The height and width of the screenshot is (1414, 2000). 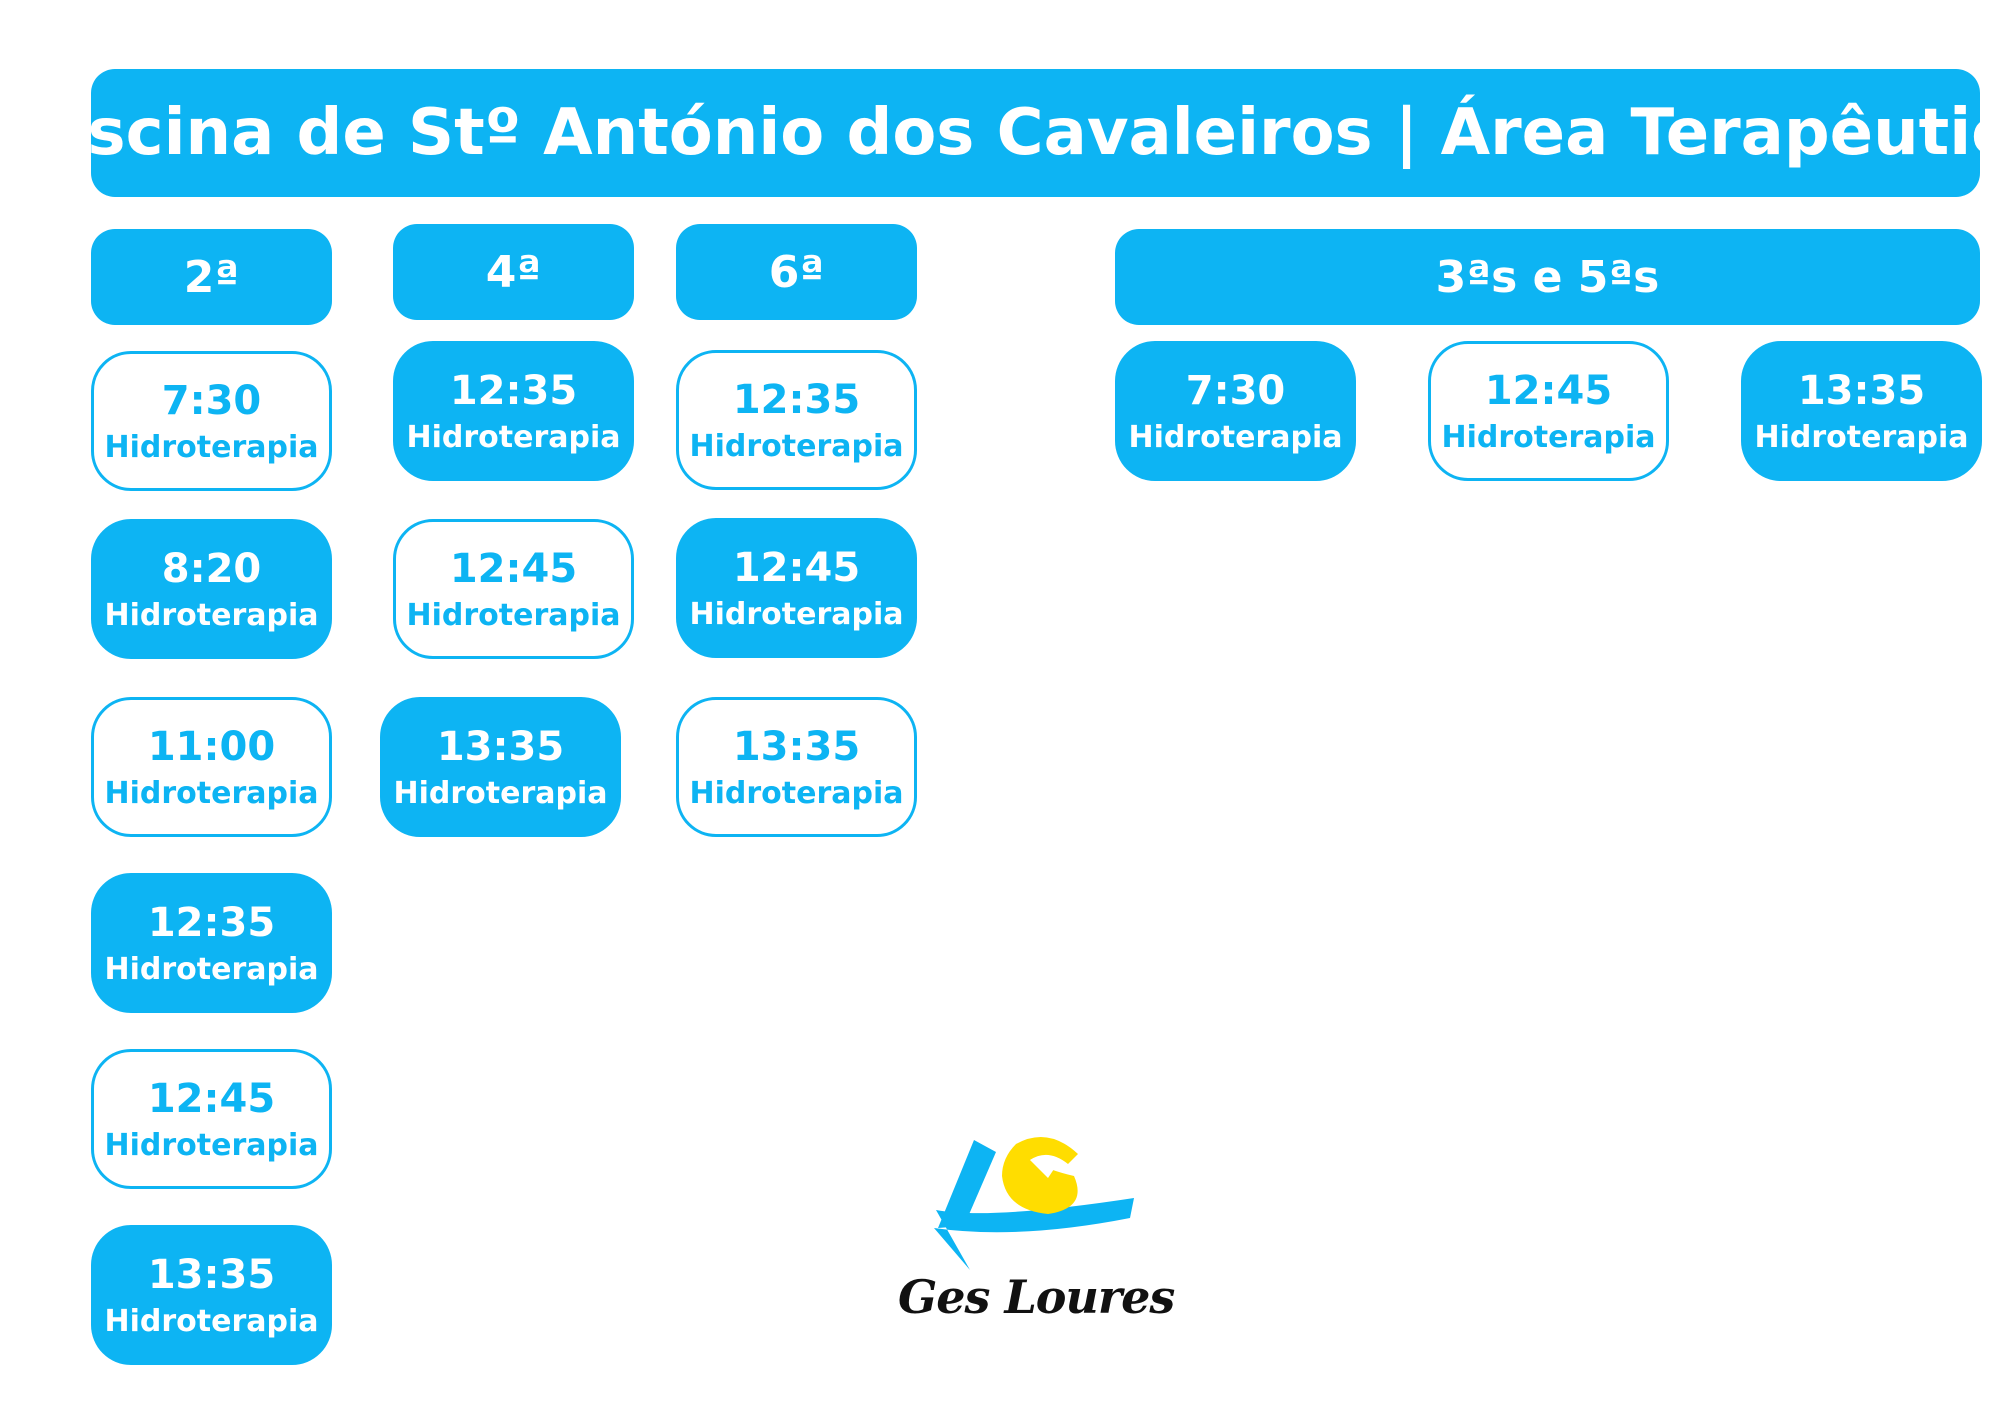 What do you see at coordinates (211, 569) in the screenshot?
I see `slot-time: 8:20` at bounding box center [211, 569].